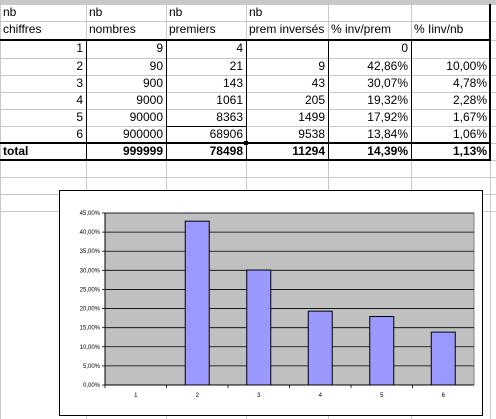 This screenshot has width=496, height=419. What do you see at coordinates (146, 117) in the screenshot?
I see `table-cell: 90000` at bounding box center [146, 117].